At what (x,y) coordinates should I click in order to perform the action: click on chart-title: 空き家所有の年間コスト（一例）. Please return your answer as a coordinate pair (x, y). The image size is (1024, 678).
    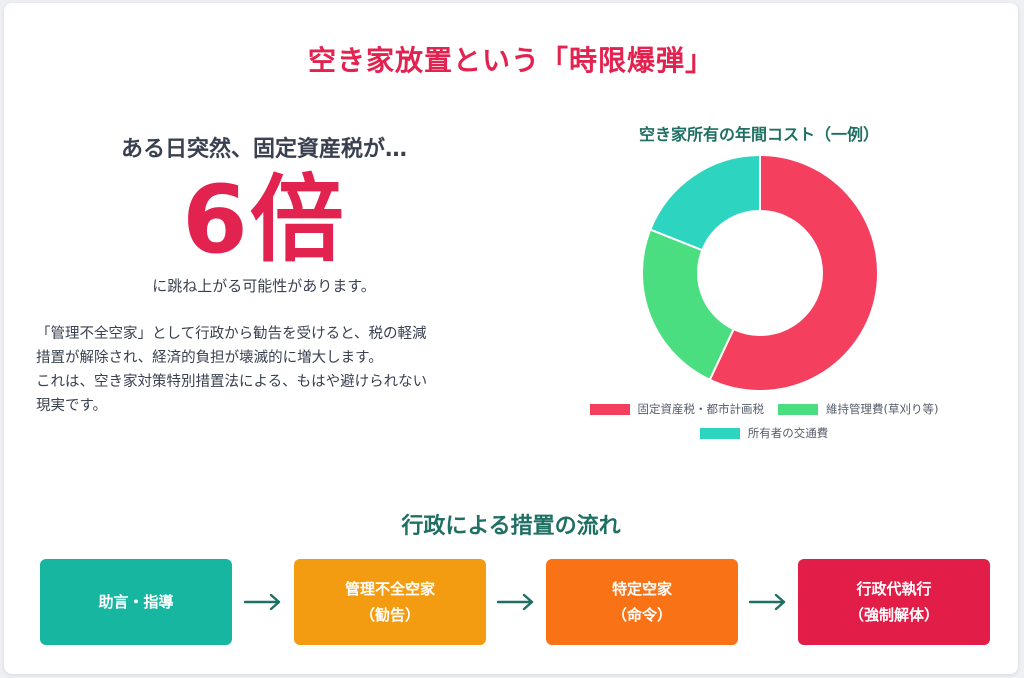
    Looking at the image, I should click on (758, 134).